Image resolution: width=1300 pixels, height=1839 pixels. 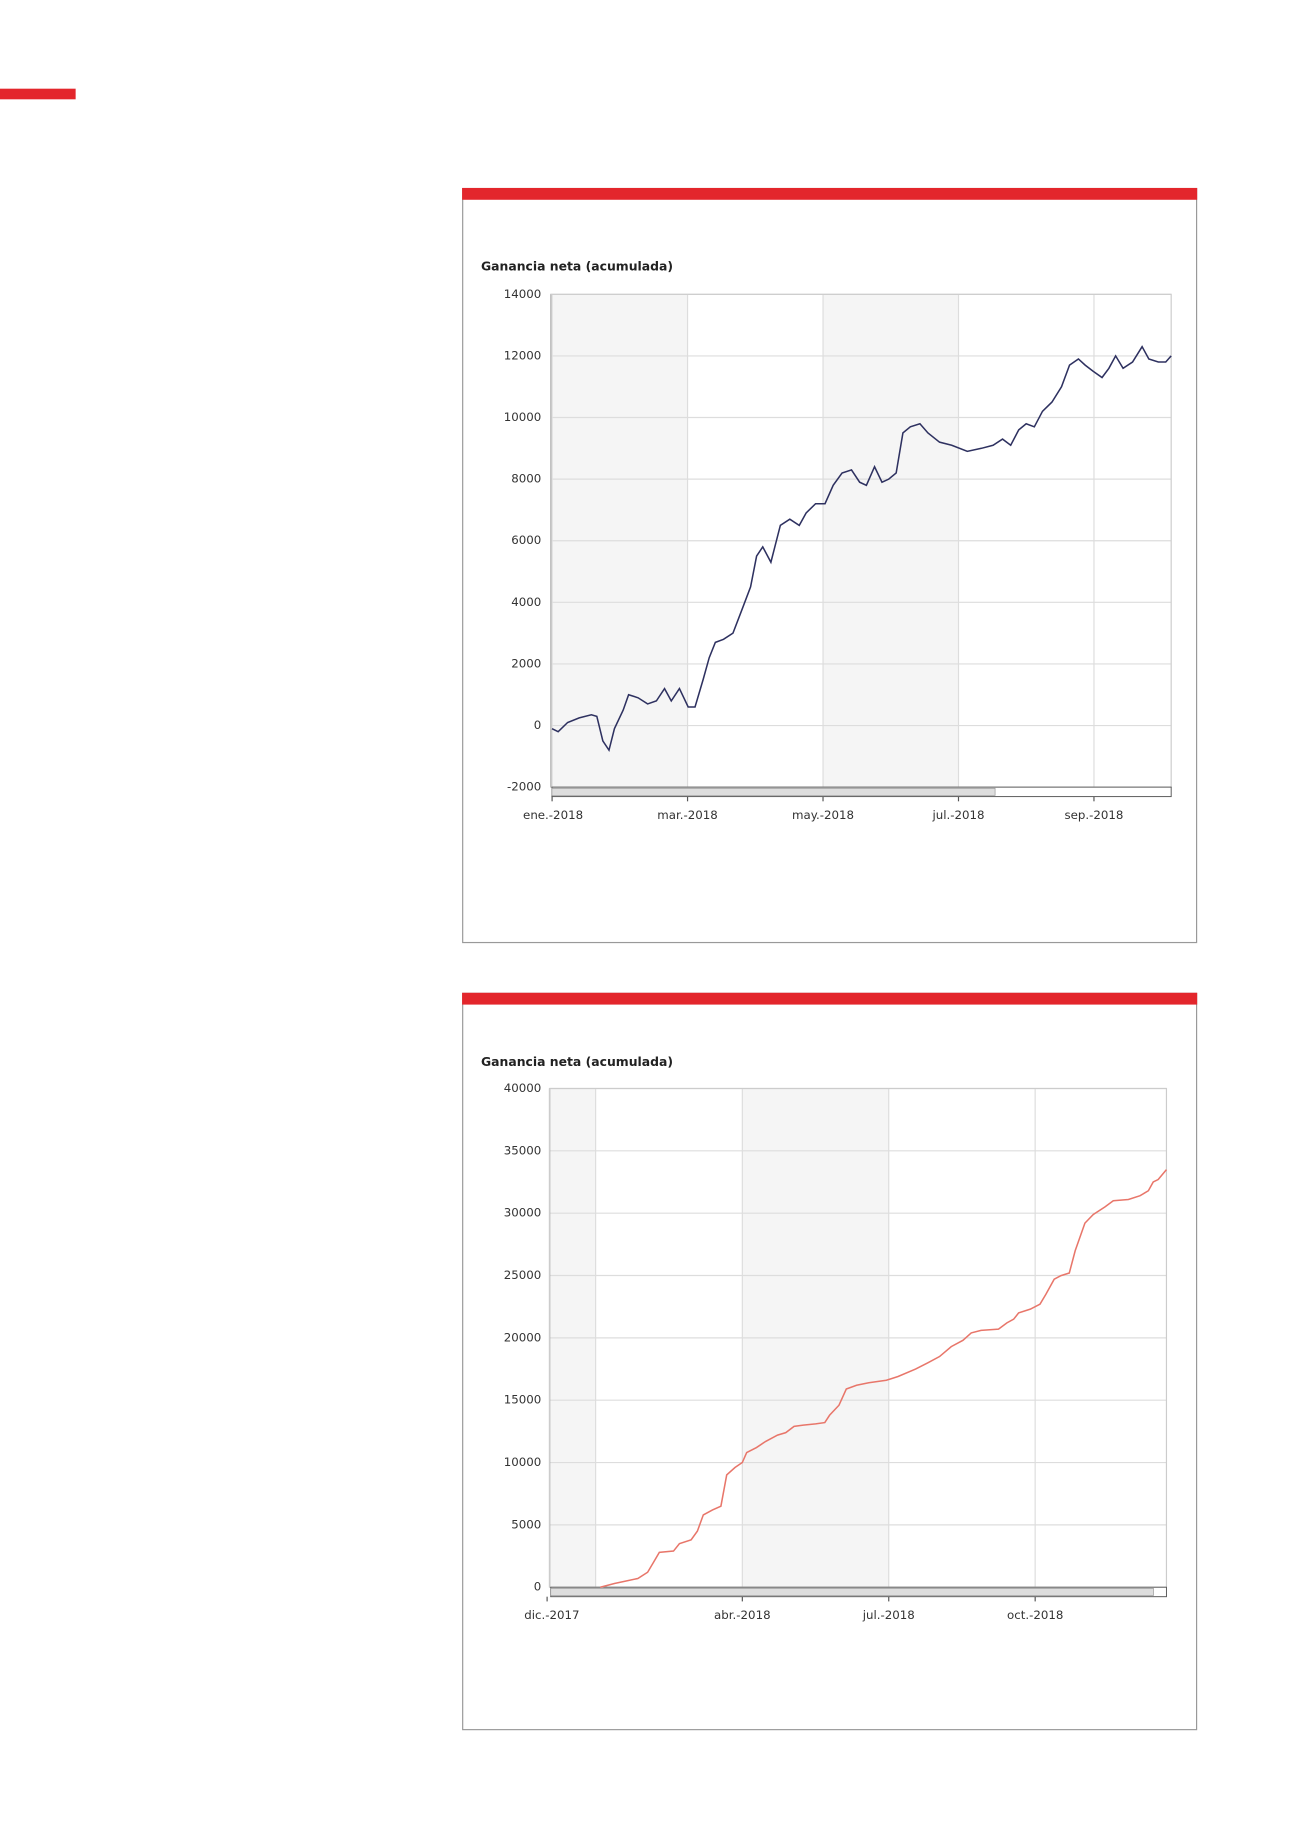 What do you see at coordinates (523, 1088) in the screenshot?
I see `y-tick-label: 40000` at bounding box center [523, 1088].